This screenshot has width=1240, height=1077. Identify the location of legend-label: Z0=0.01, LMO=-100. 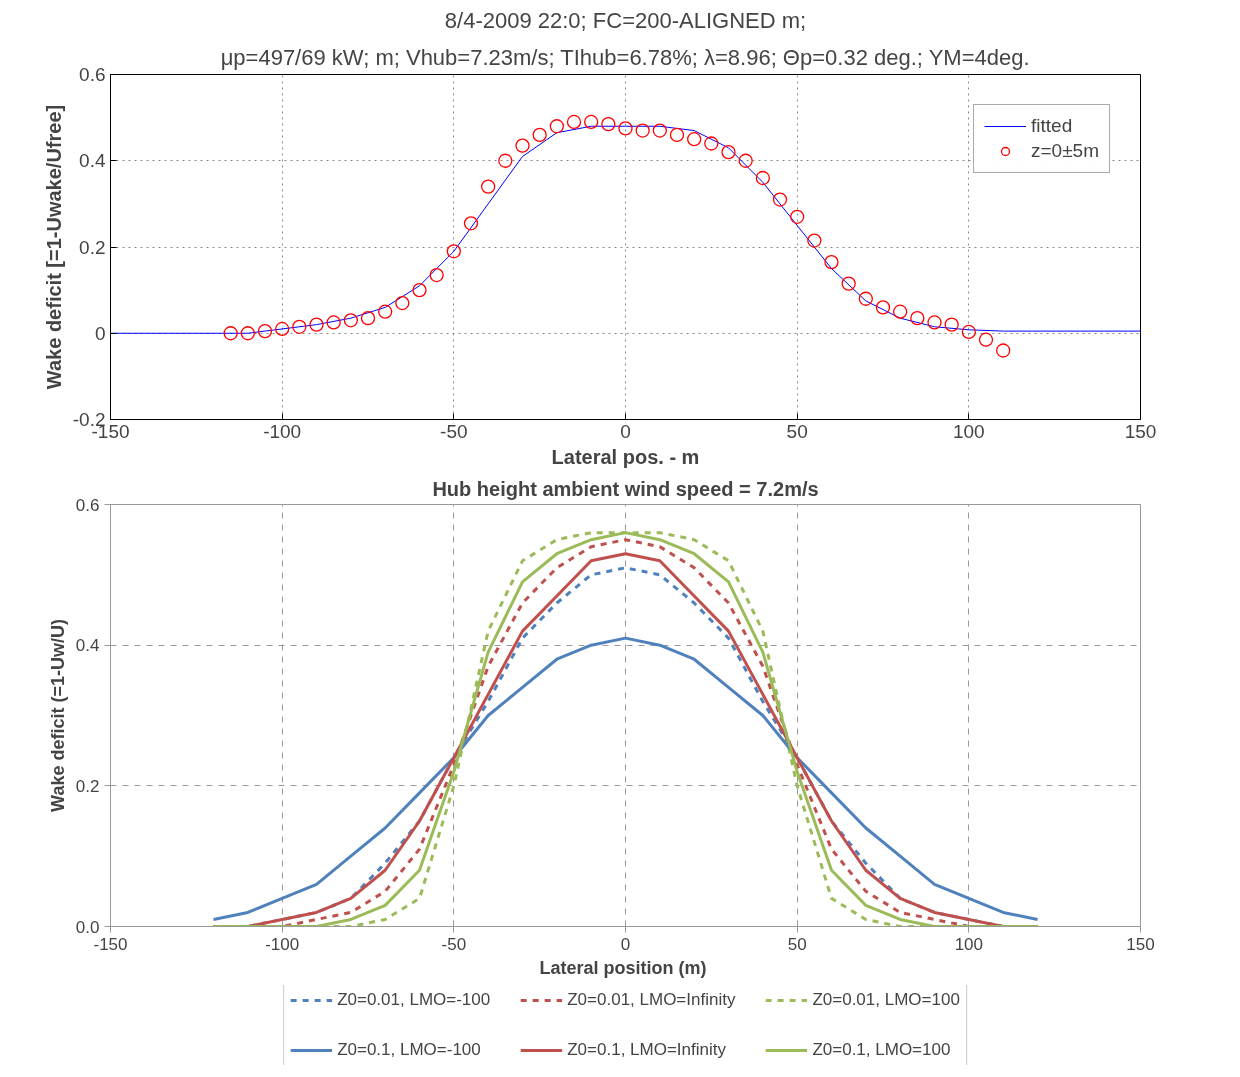
(414, 1000).